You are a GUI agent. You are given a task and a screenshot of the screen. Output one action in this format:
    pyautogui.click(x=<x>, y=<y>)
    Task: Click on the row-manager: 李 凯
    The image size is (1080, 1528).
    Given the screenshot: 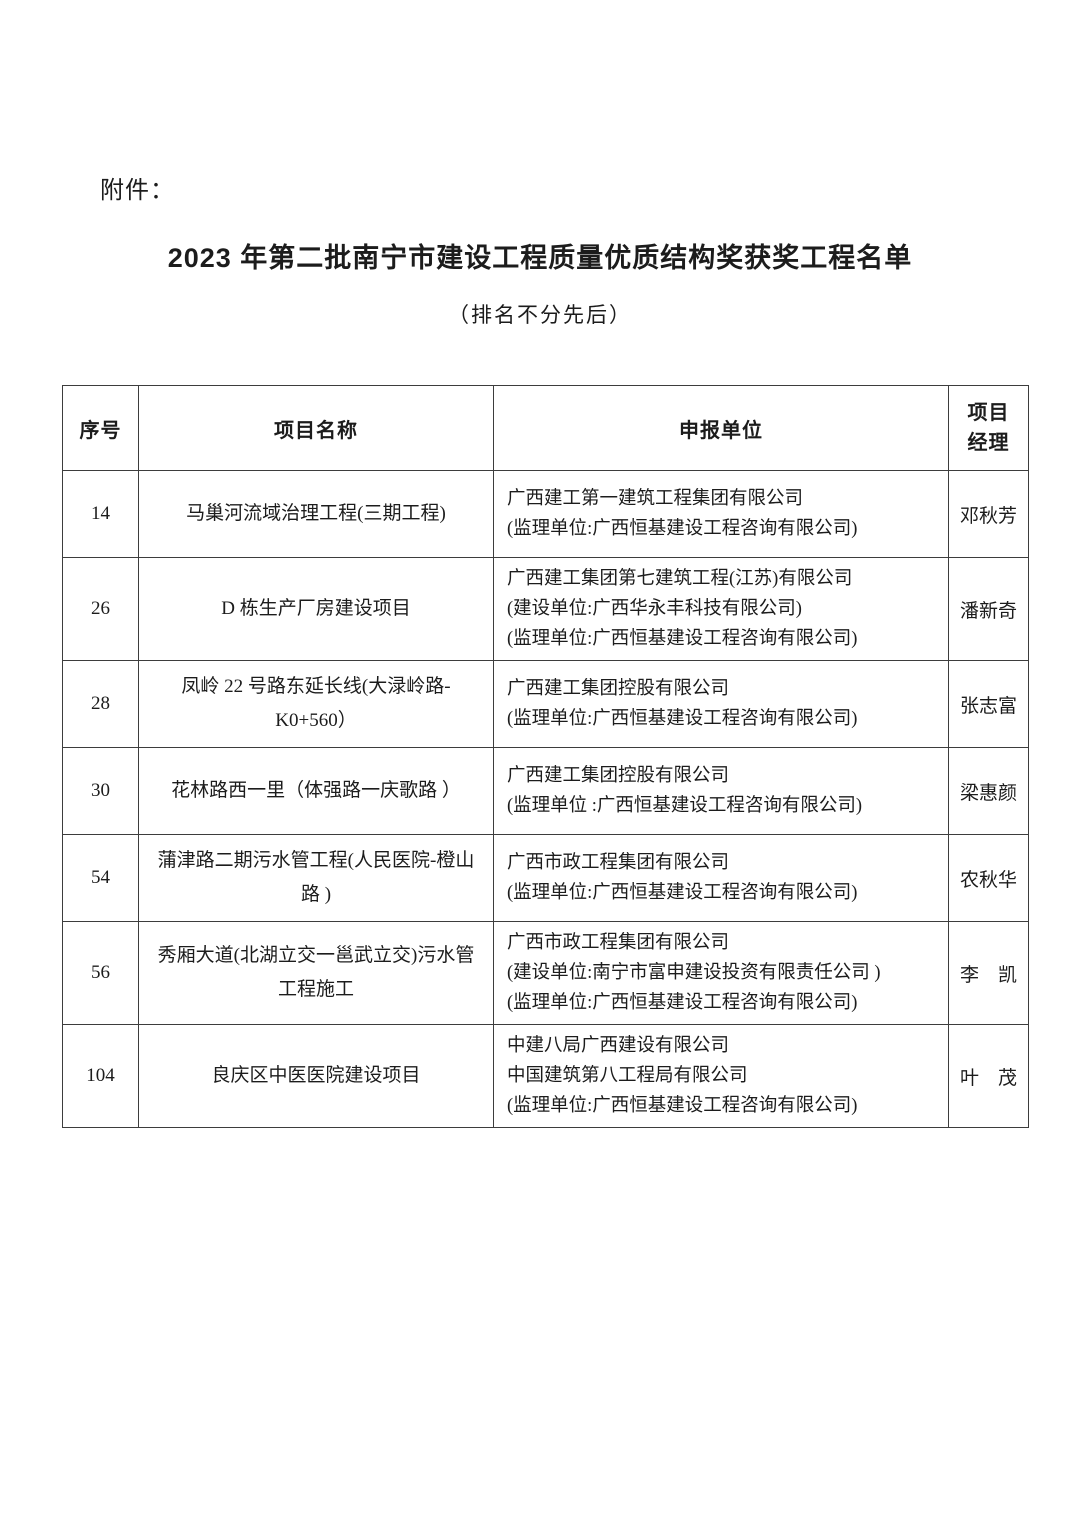 What is the action you would take?
    pyautogui.click(x=988, y=973)
    